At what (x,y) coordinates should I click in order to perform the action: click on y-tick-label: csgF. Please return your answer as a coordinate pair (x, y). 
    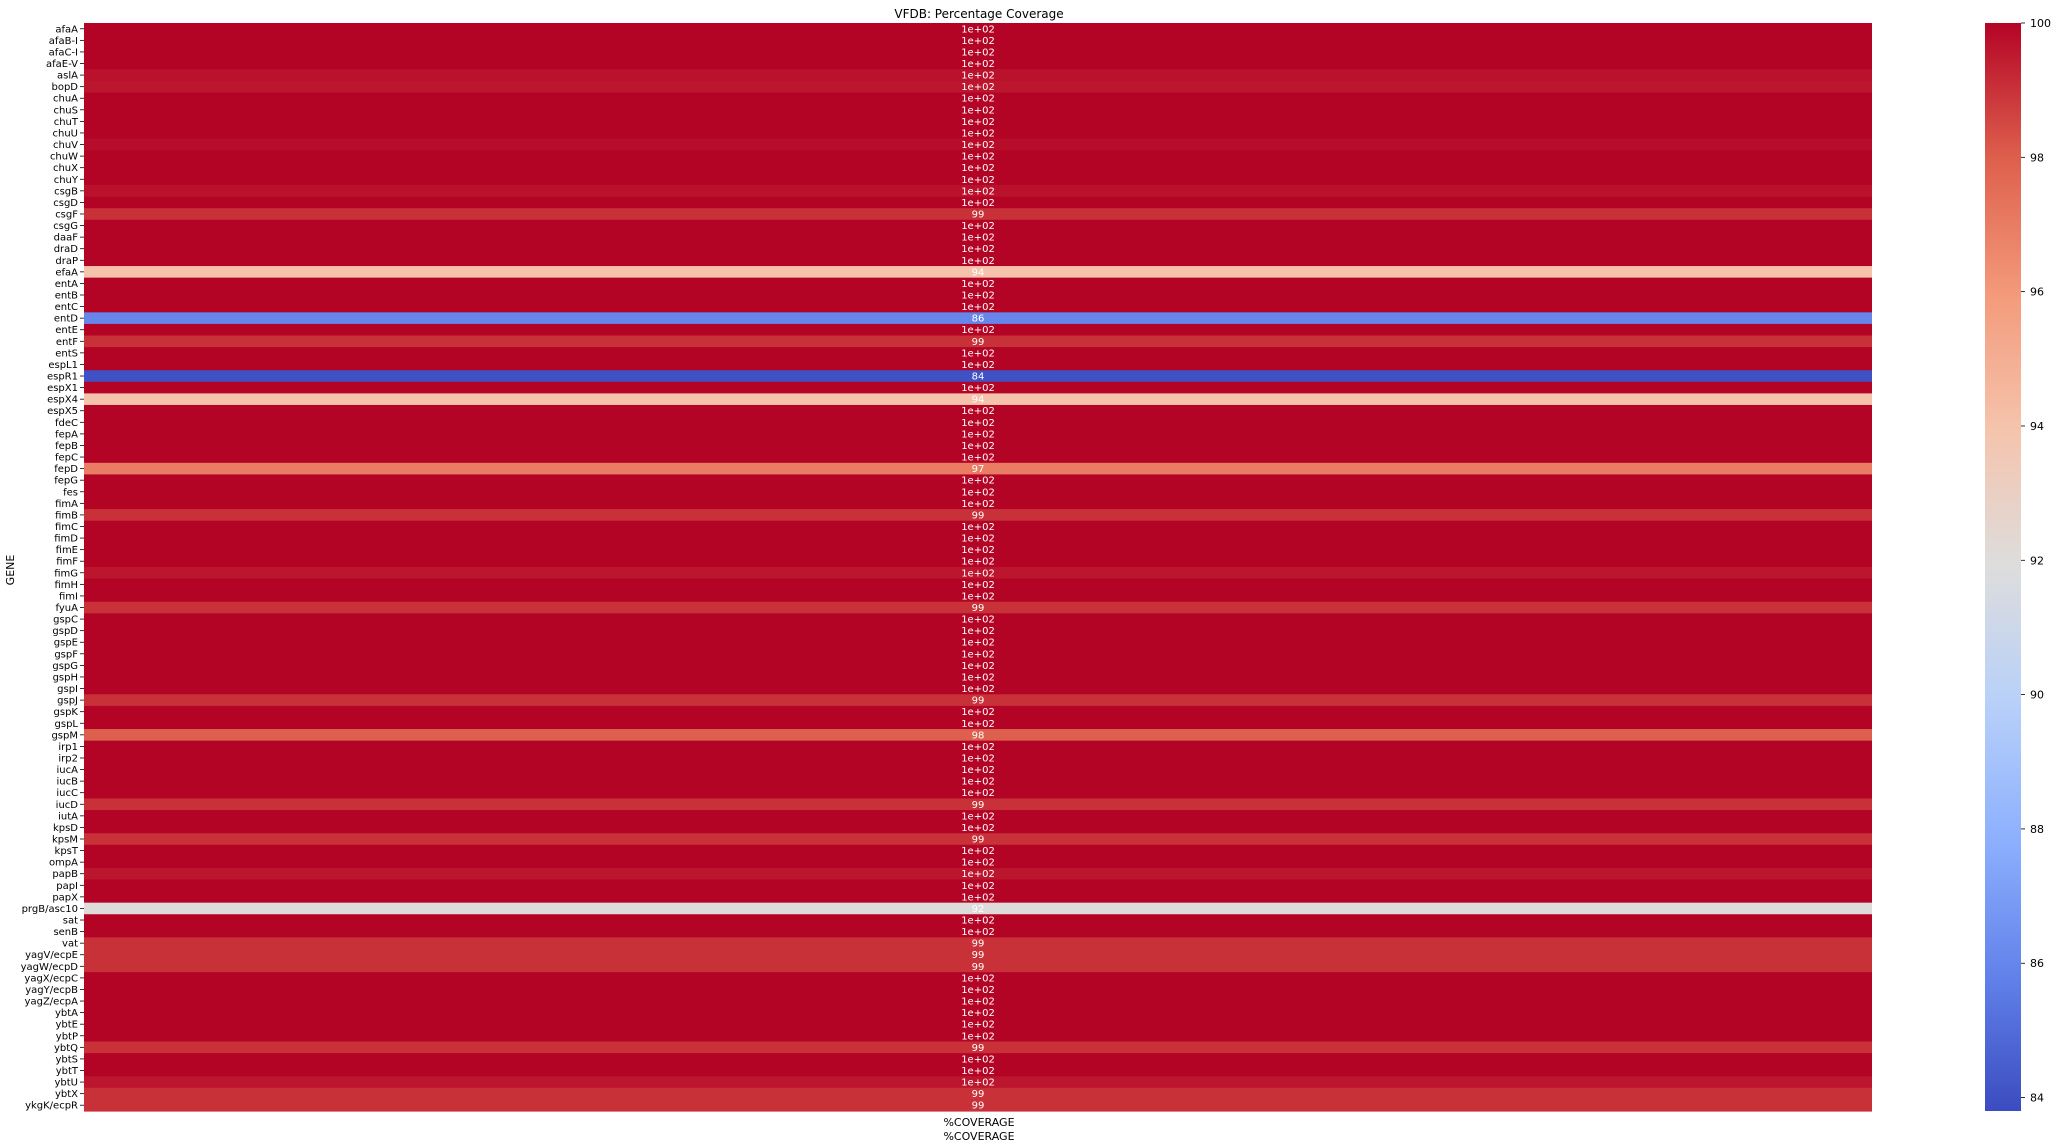
    Looking at the image, I should click on (66, 214).